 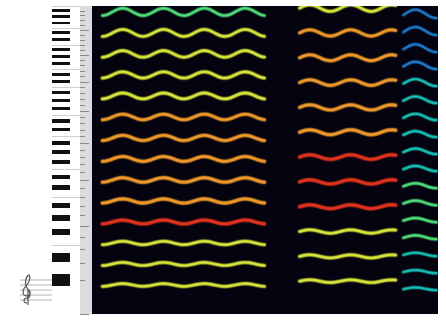 I want to click on piano-keyboard, so click(x=66, y=160).